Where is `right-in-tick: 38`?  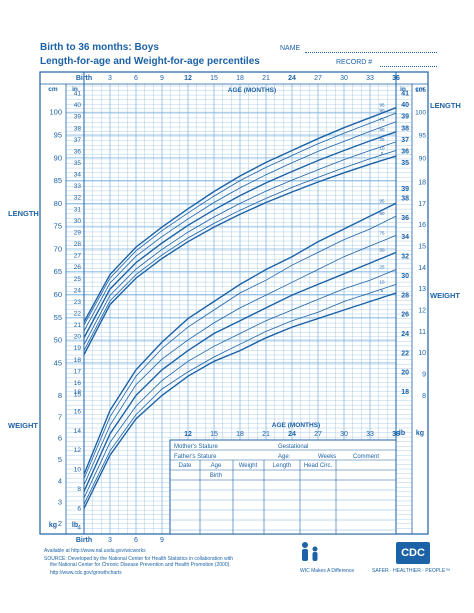
right-in-tick: 38 is located at coordinates (405, 128).